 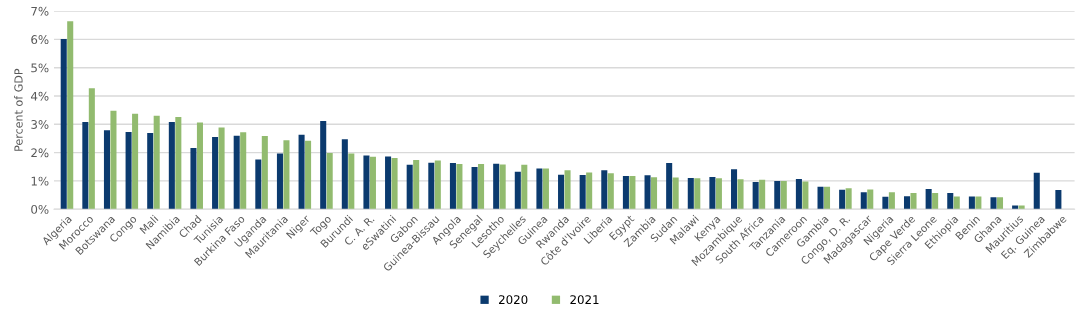 What do you see at coordinates (40, 153) in the screenshot?
I see `y-tick-label: 2%` at bounding box center [40, 153].